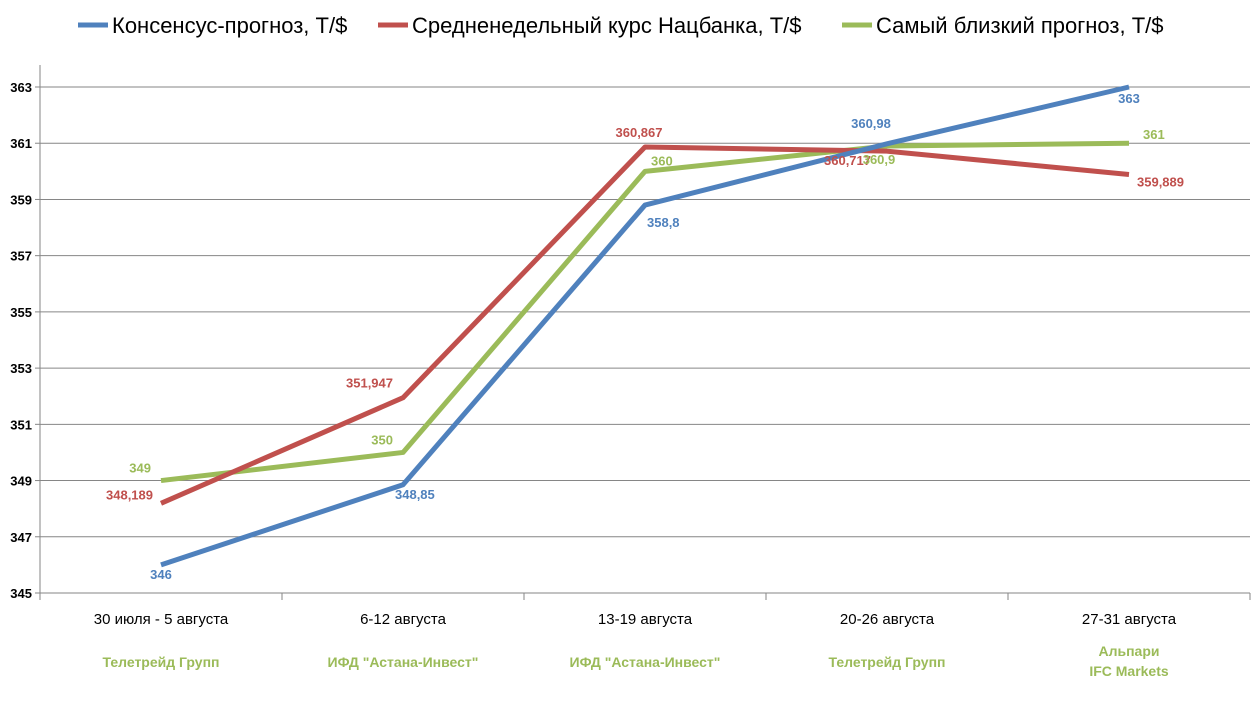  Describe the element at coordinates (871, 123) in the screenshot. I see `data-label: 360,98` at that location.